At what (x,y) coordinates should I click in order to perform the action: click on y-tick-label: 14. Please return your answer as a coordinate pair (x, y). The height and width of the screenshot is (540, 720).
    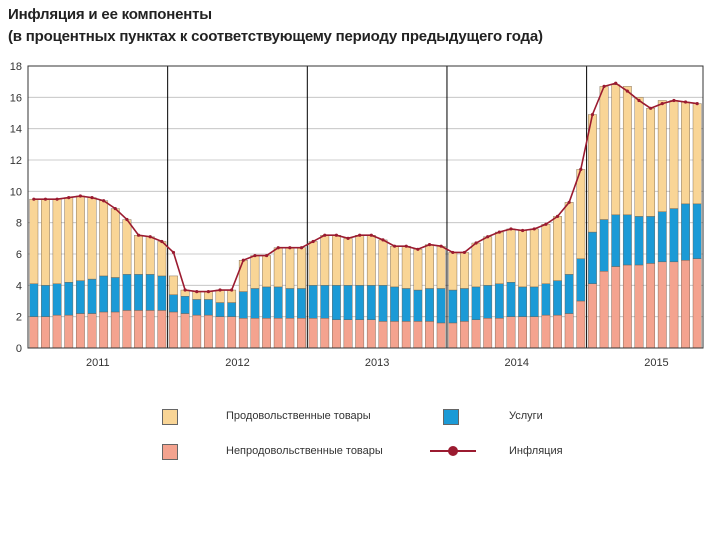
    Looking at the image, I should click on (16, 130).